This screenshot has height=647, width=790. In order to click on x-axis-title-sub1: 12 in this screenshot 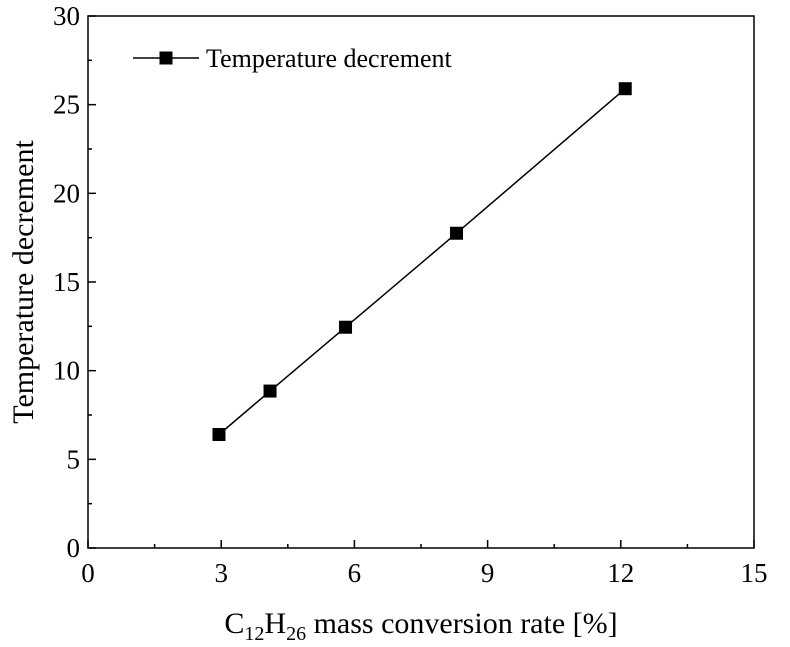, I will do `click(254, 634)`.